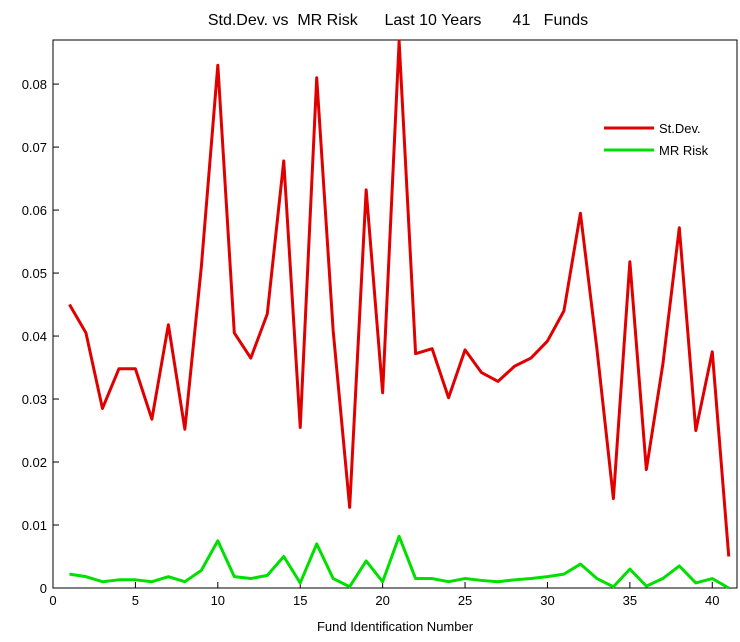 The image size is (740, 642). I want to click on y-tick-label: 0.07, so click(34, 147).